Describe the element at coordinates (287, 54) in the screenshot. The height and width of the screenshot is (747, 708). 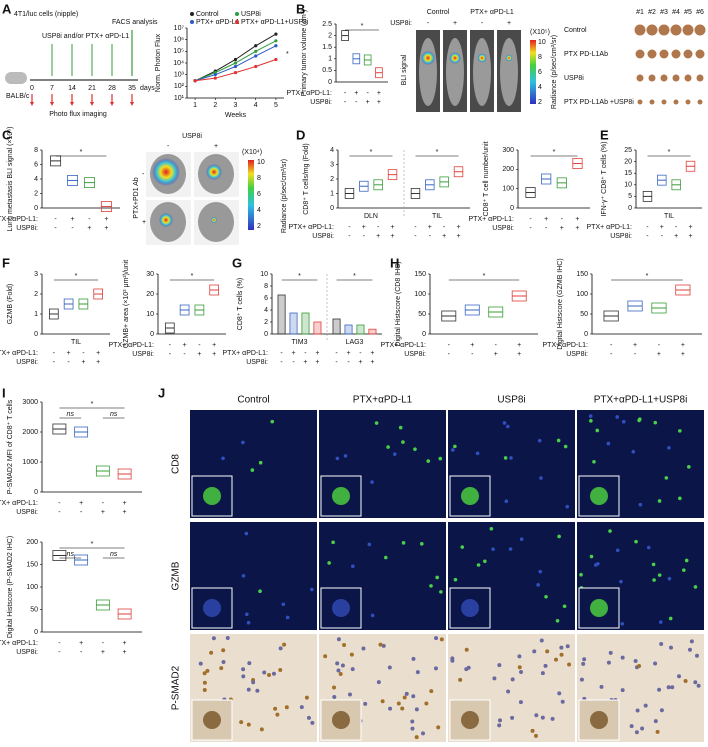
I see `star: *` at that location.